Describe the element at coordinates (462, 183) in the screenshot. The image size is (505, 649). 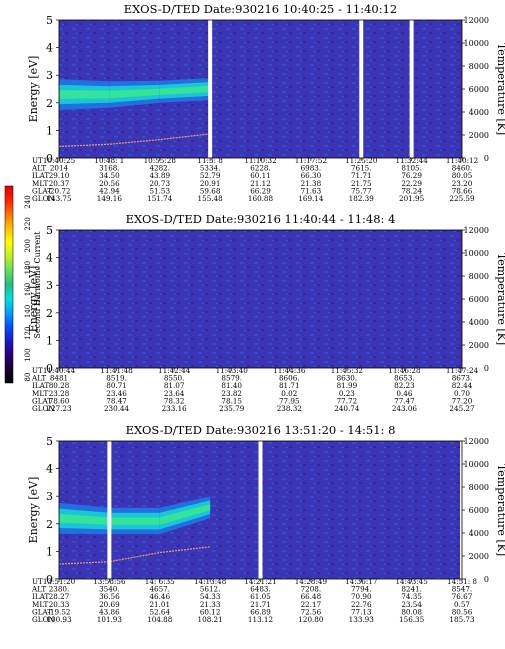
I see `orbit-cell: 23.20` at that location.